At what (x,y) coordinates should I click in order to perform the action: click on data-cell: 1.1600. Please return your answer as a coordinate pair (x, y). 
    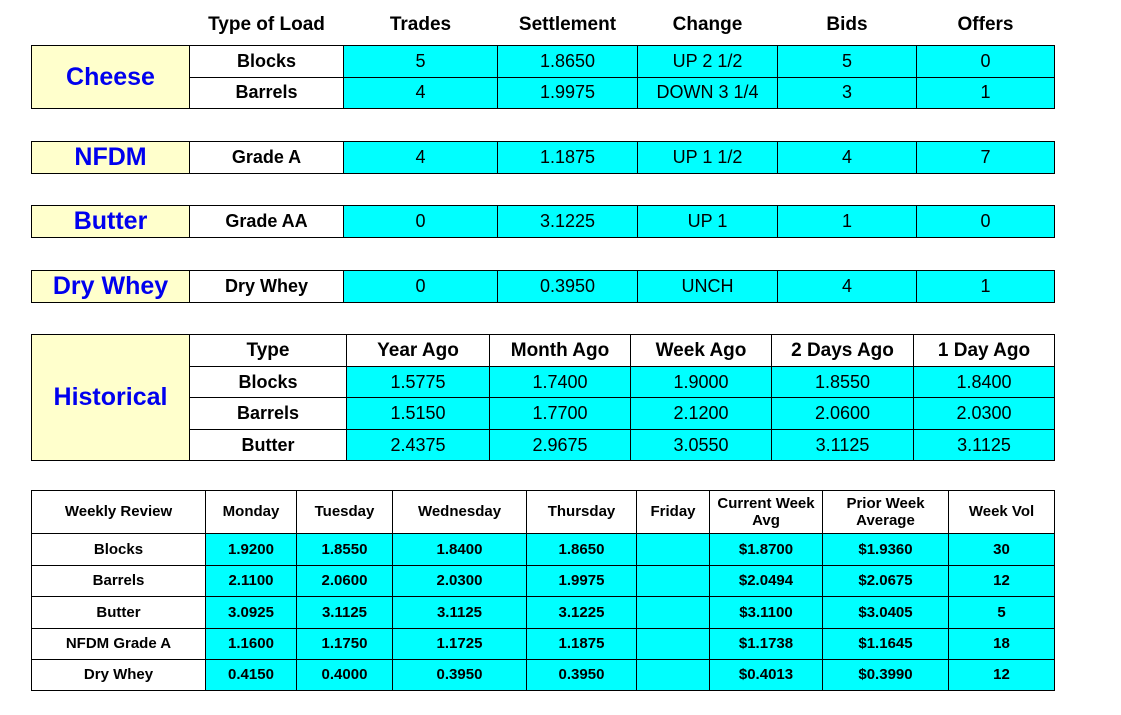
    Looking at the image, I should click on (251, 644).